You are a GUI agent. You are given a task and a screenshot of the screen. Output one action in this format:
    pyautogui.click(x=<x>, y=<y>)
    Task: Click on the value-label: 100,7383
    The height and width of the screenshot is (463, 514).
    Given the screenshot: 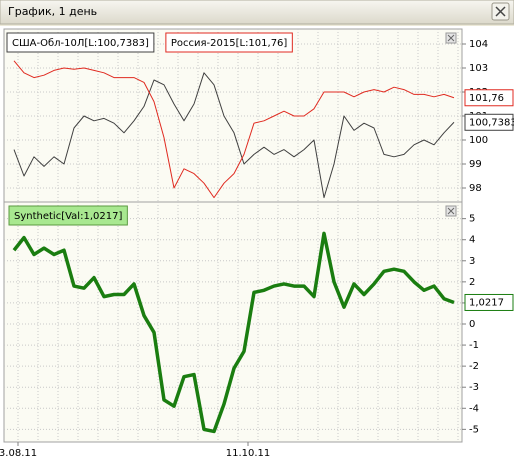 What is the action you would take?
    pyautogui.click(x=491, y=122)
    